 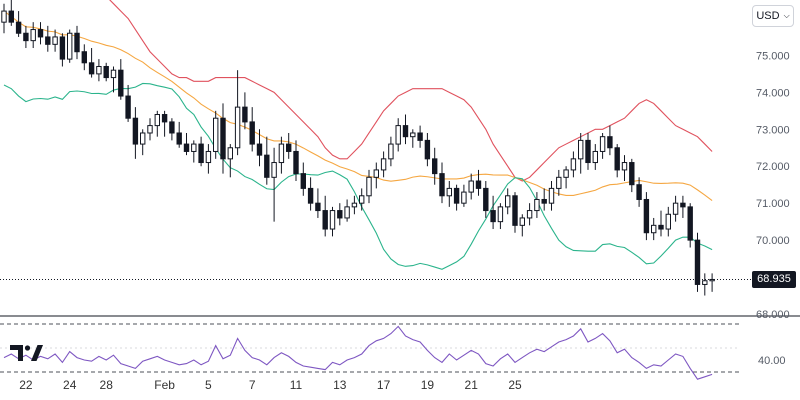 I want to click on time-tick-label: Feb, so click(x=164, y=385).